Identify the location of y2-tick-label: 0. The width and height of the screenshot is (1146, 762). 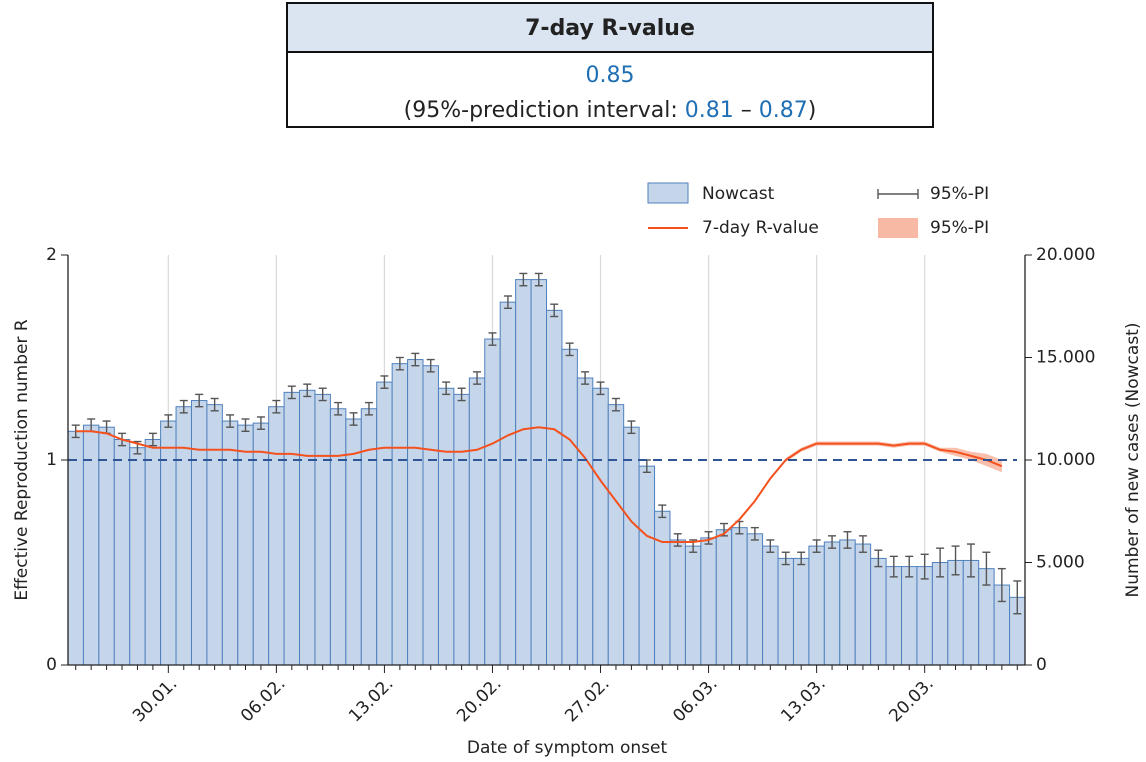
(1041, 665).